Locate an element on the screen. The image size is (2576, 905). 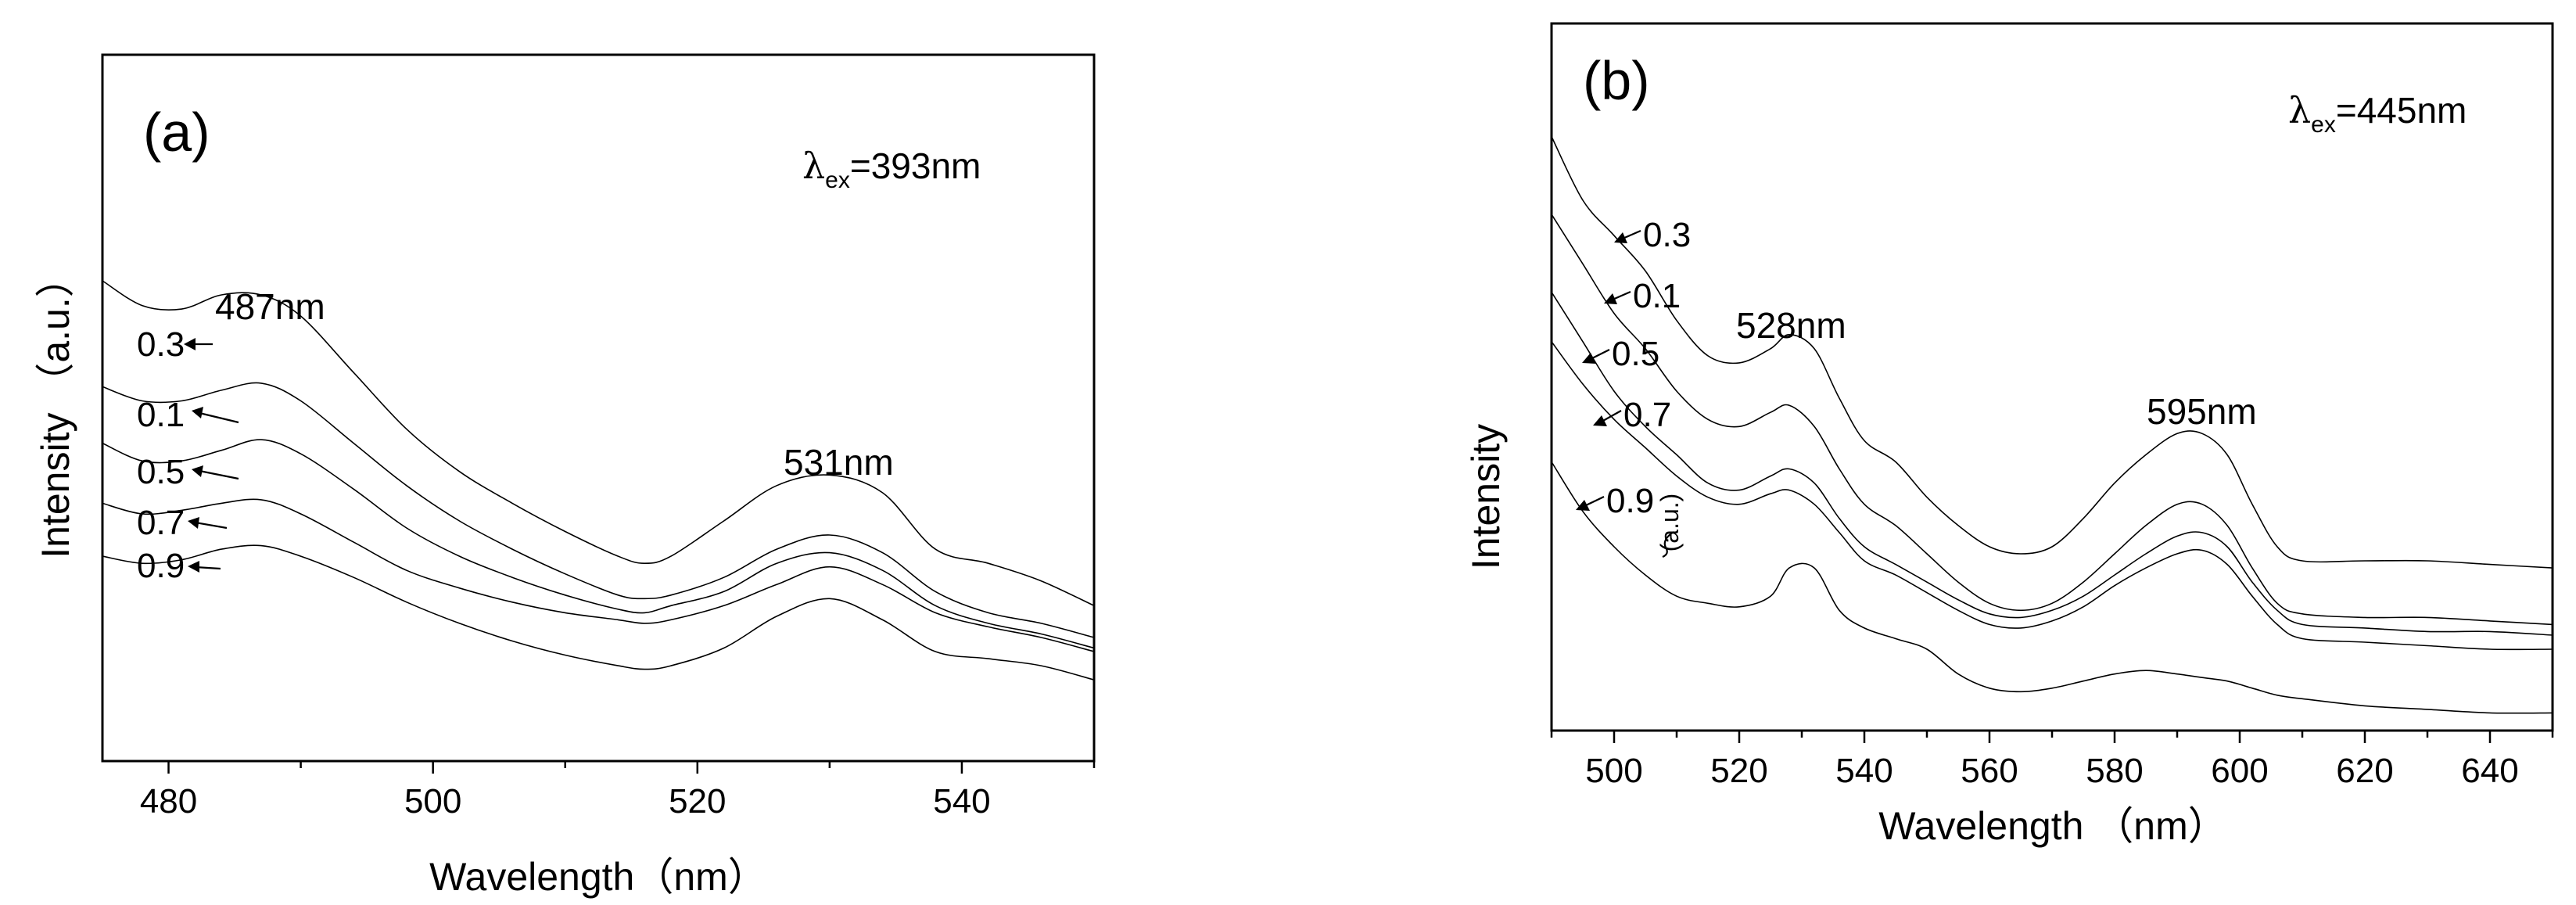
panel-a-x-axis-label: Wavelength（nm） is located at coordinates (598, 877).